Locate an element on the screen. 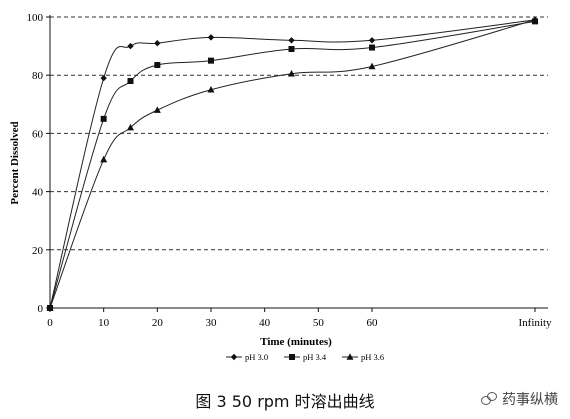  x-axis-label: Time (minutes) is located at coordinates (296, 342).